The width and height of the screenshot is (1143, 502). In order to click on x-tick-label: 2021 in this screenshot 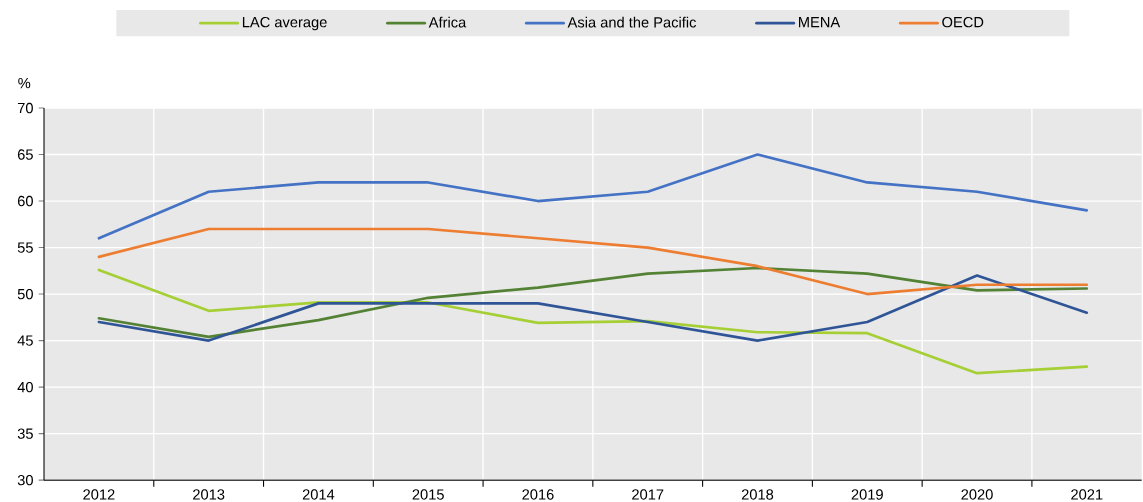, I will do `click(1087, 494)`.